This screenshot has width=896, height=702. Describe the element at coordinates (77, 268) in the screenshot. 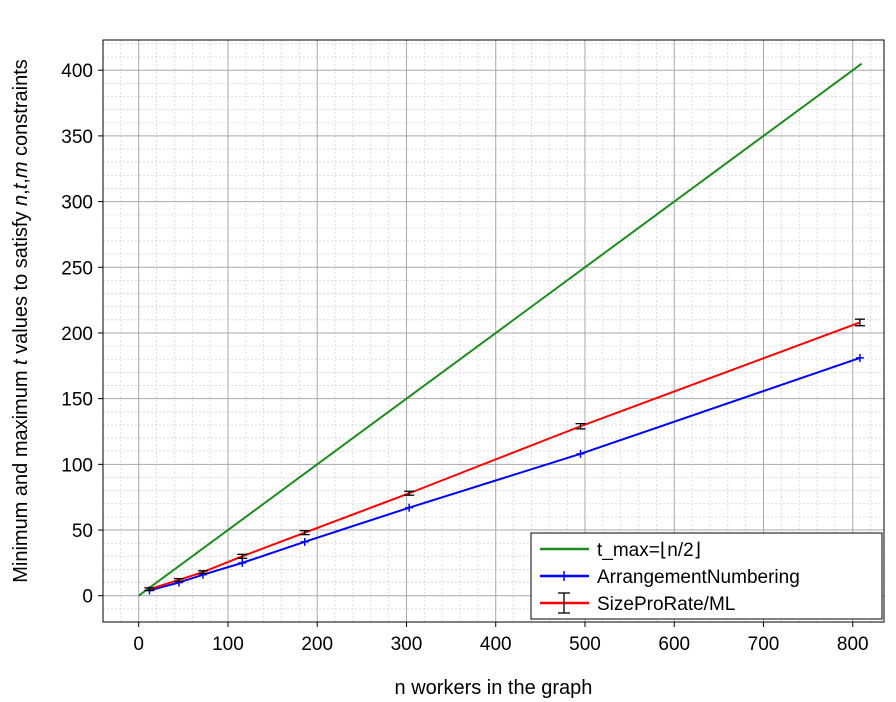

I see `y-tick-label: 250` at that location.